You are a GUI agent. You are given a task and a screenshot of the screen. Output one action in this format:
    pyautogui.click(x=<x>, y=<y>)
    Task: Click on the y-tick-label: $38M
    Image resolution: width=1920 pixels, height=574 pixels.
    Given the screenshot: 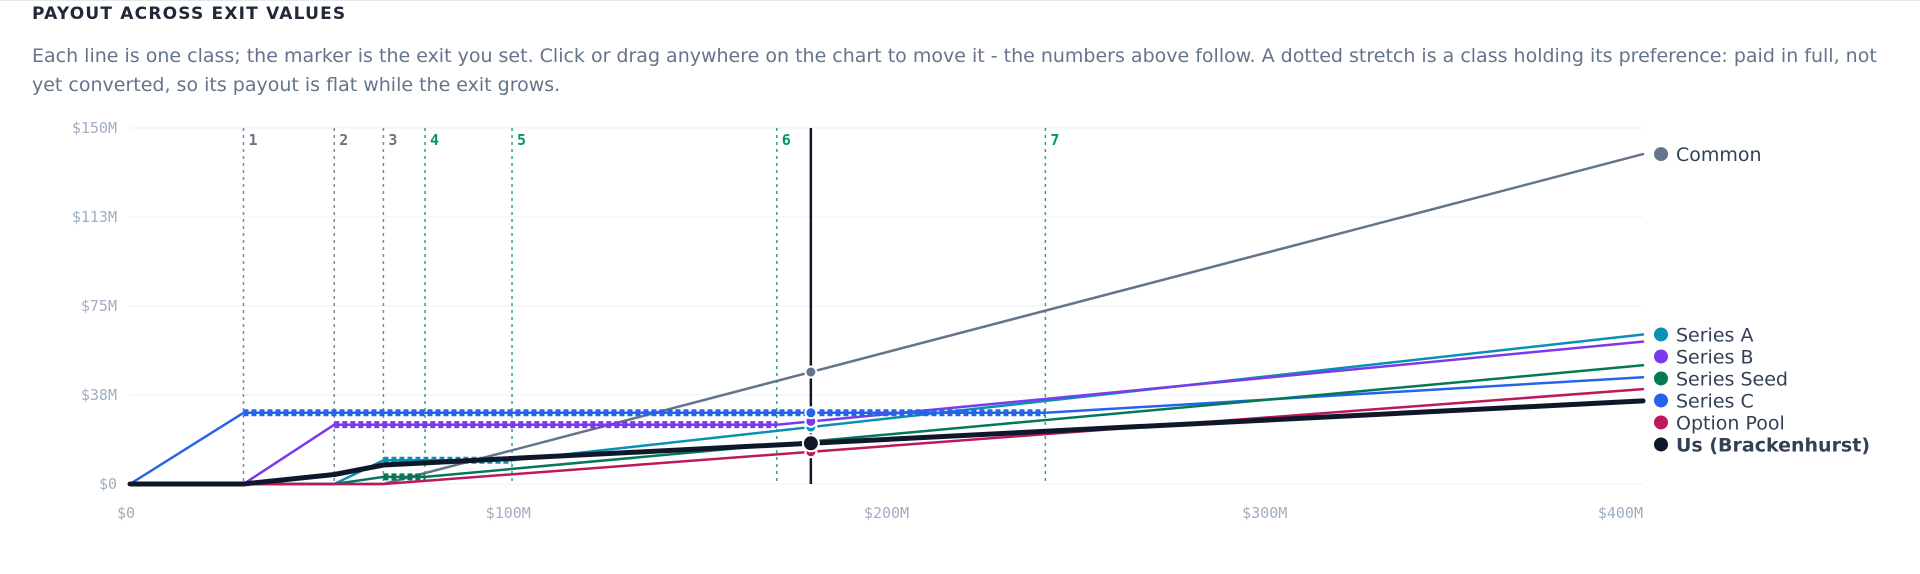 What is the action you would take?
    pyautogui.click(x=99, y=395)
    